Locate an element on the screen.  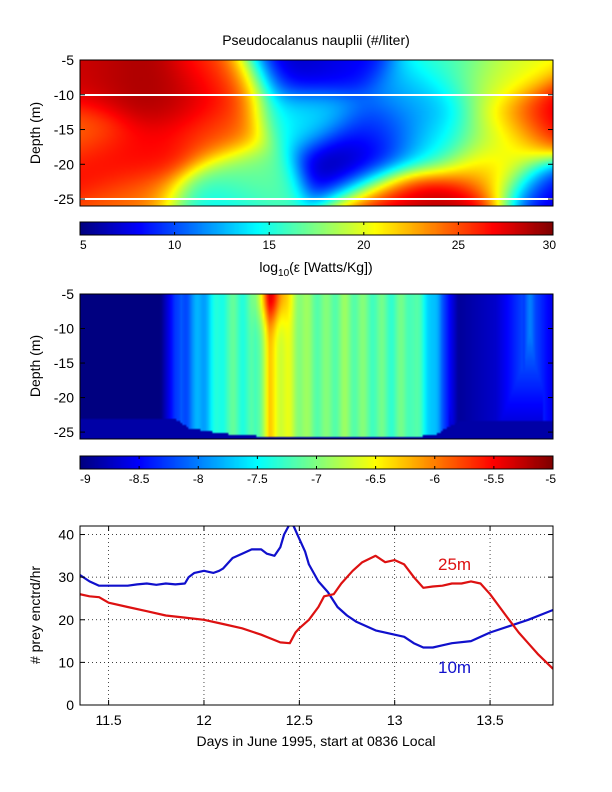
colorbar-tick-label: -8 is located at coordinates (198, 479).